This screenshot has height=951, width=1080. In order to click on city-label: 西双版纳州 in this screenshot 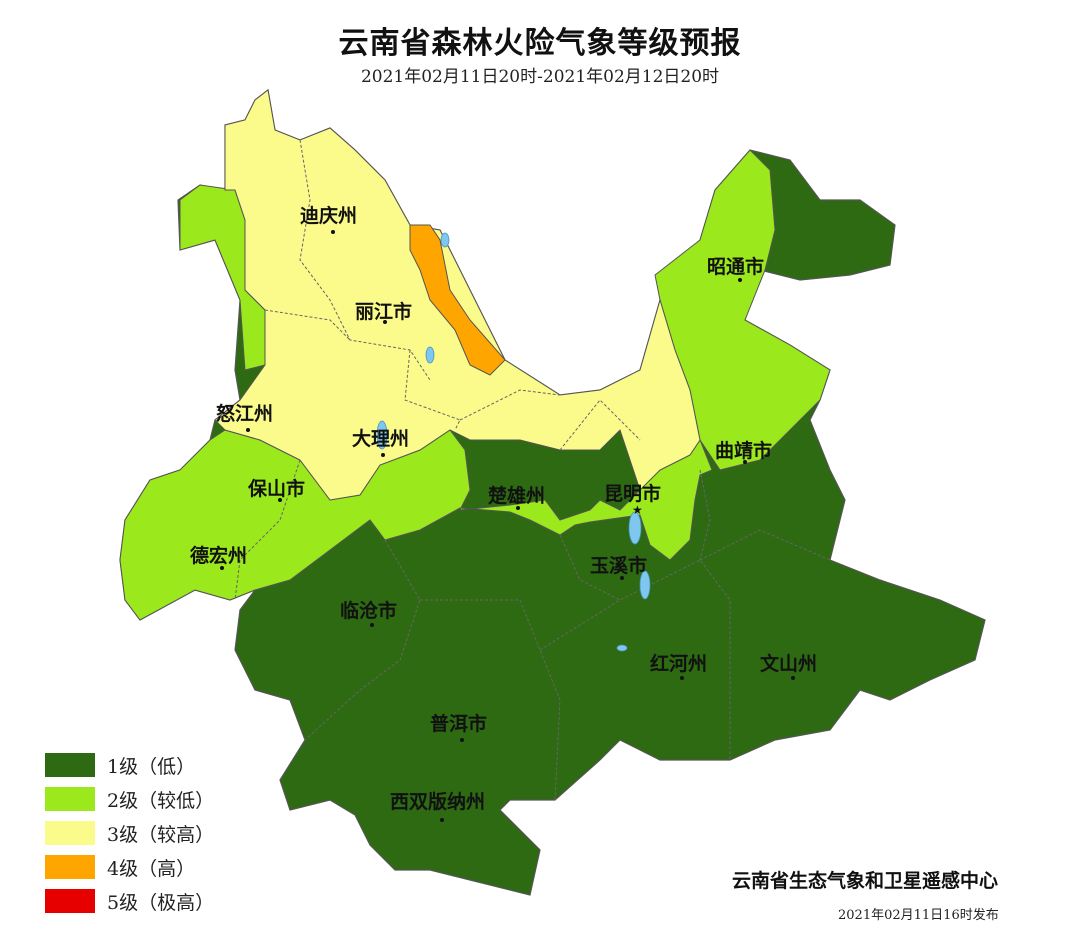, I will do `click(437, 801)`.